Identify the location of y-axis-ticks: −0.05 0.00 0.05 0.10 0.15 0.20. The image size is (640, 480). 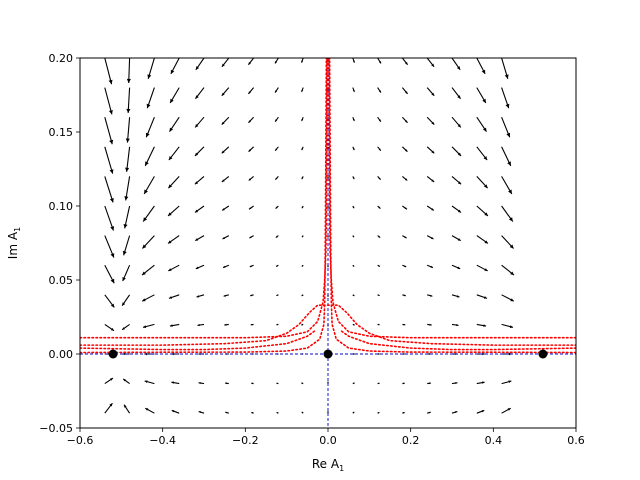
(59, 243).